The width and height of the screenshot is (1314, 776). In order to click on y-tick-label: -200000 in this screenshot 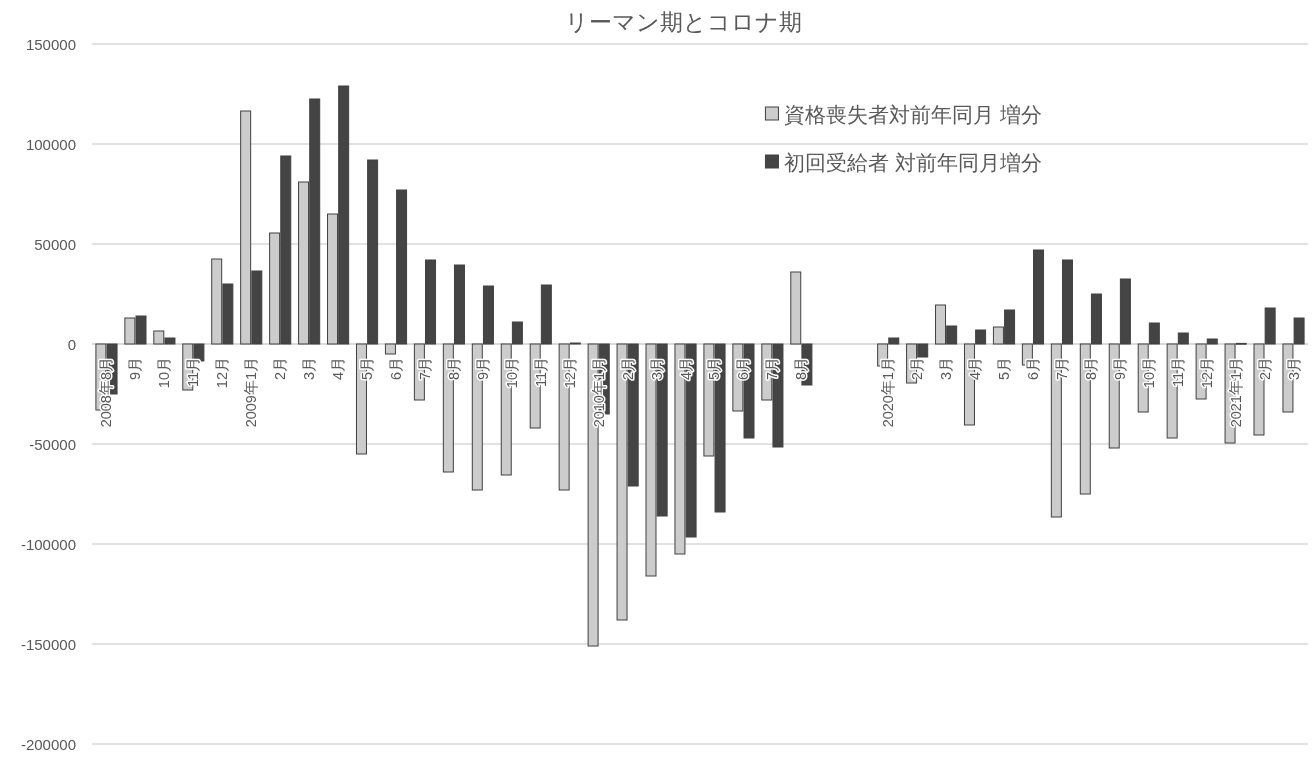, I will do `click(48, 744)`.